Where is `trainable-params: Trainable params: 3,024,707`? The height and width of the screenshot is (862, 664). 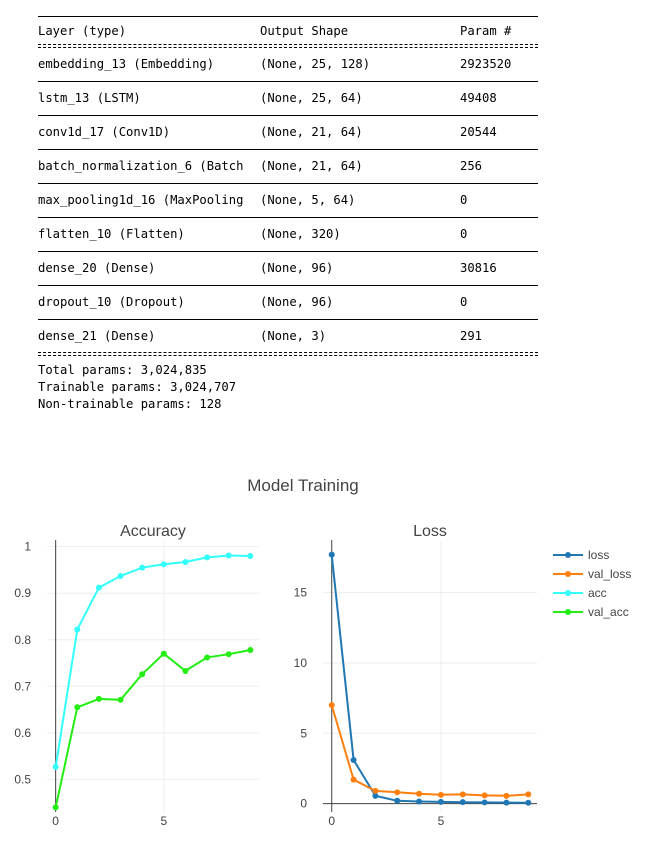 trainable-params: Trainable params: 3,024,707 is located at coordinates (137, 387).